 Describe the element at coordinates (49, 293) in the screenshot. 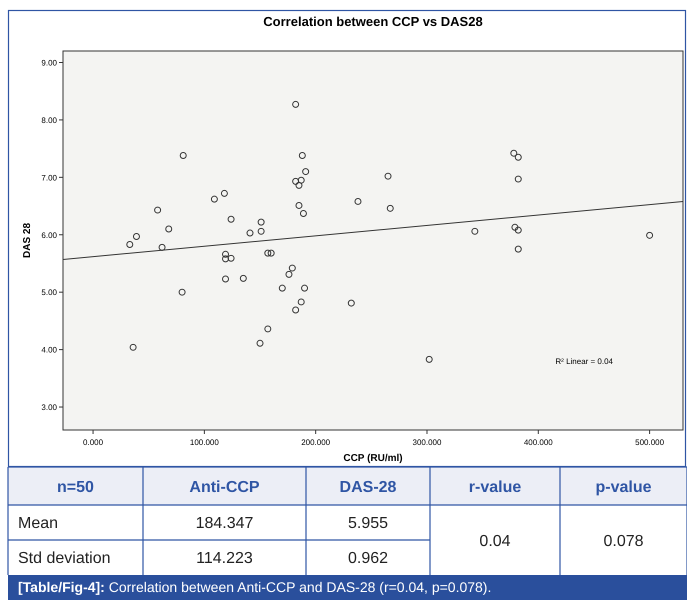

I see `y-tick-label: 5.00` at that location.